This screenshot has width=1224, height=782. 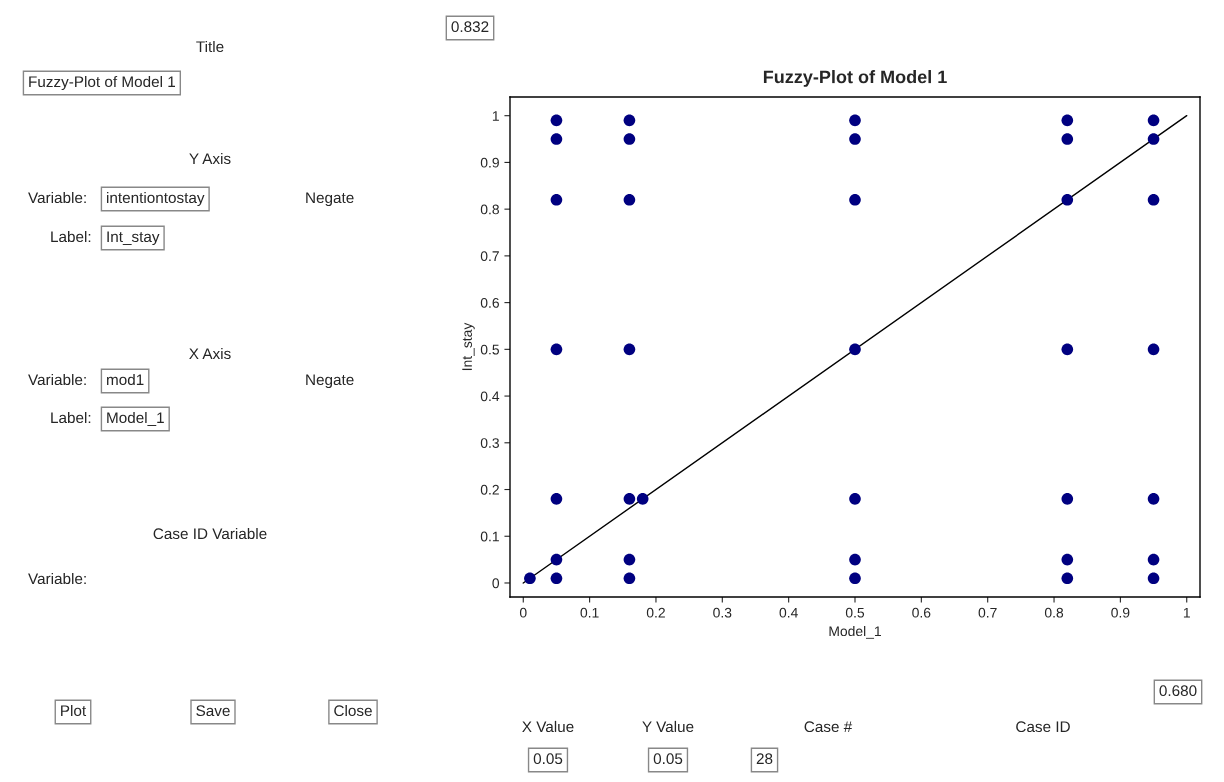 I want to click on text: 0.832, so click(x=470, y=27).